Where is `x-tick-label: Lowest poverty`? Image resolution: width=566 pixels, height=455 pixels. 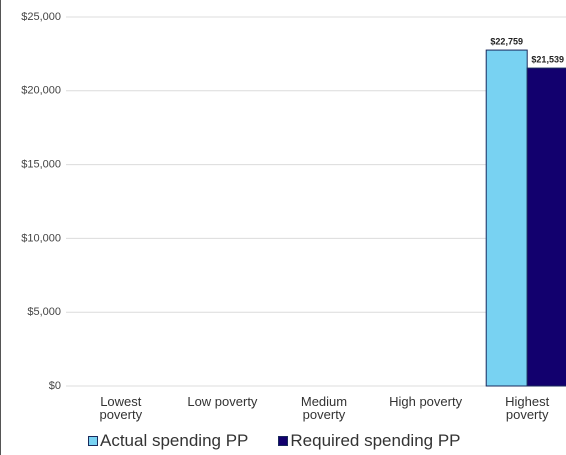 x-tick-label: Lowest poverty is located at coordinates (121, 408).